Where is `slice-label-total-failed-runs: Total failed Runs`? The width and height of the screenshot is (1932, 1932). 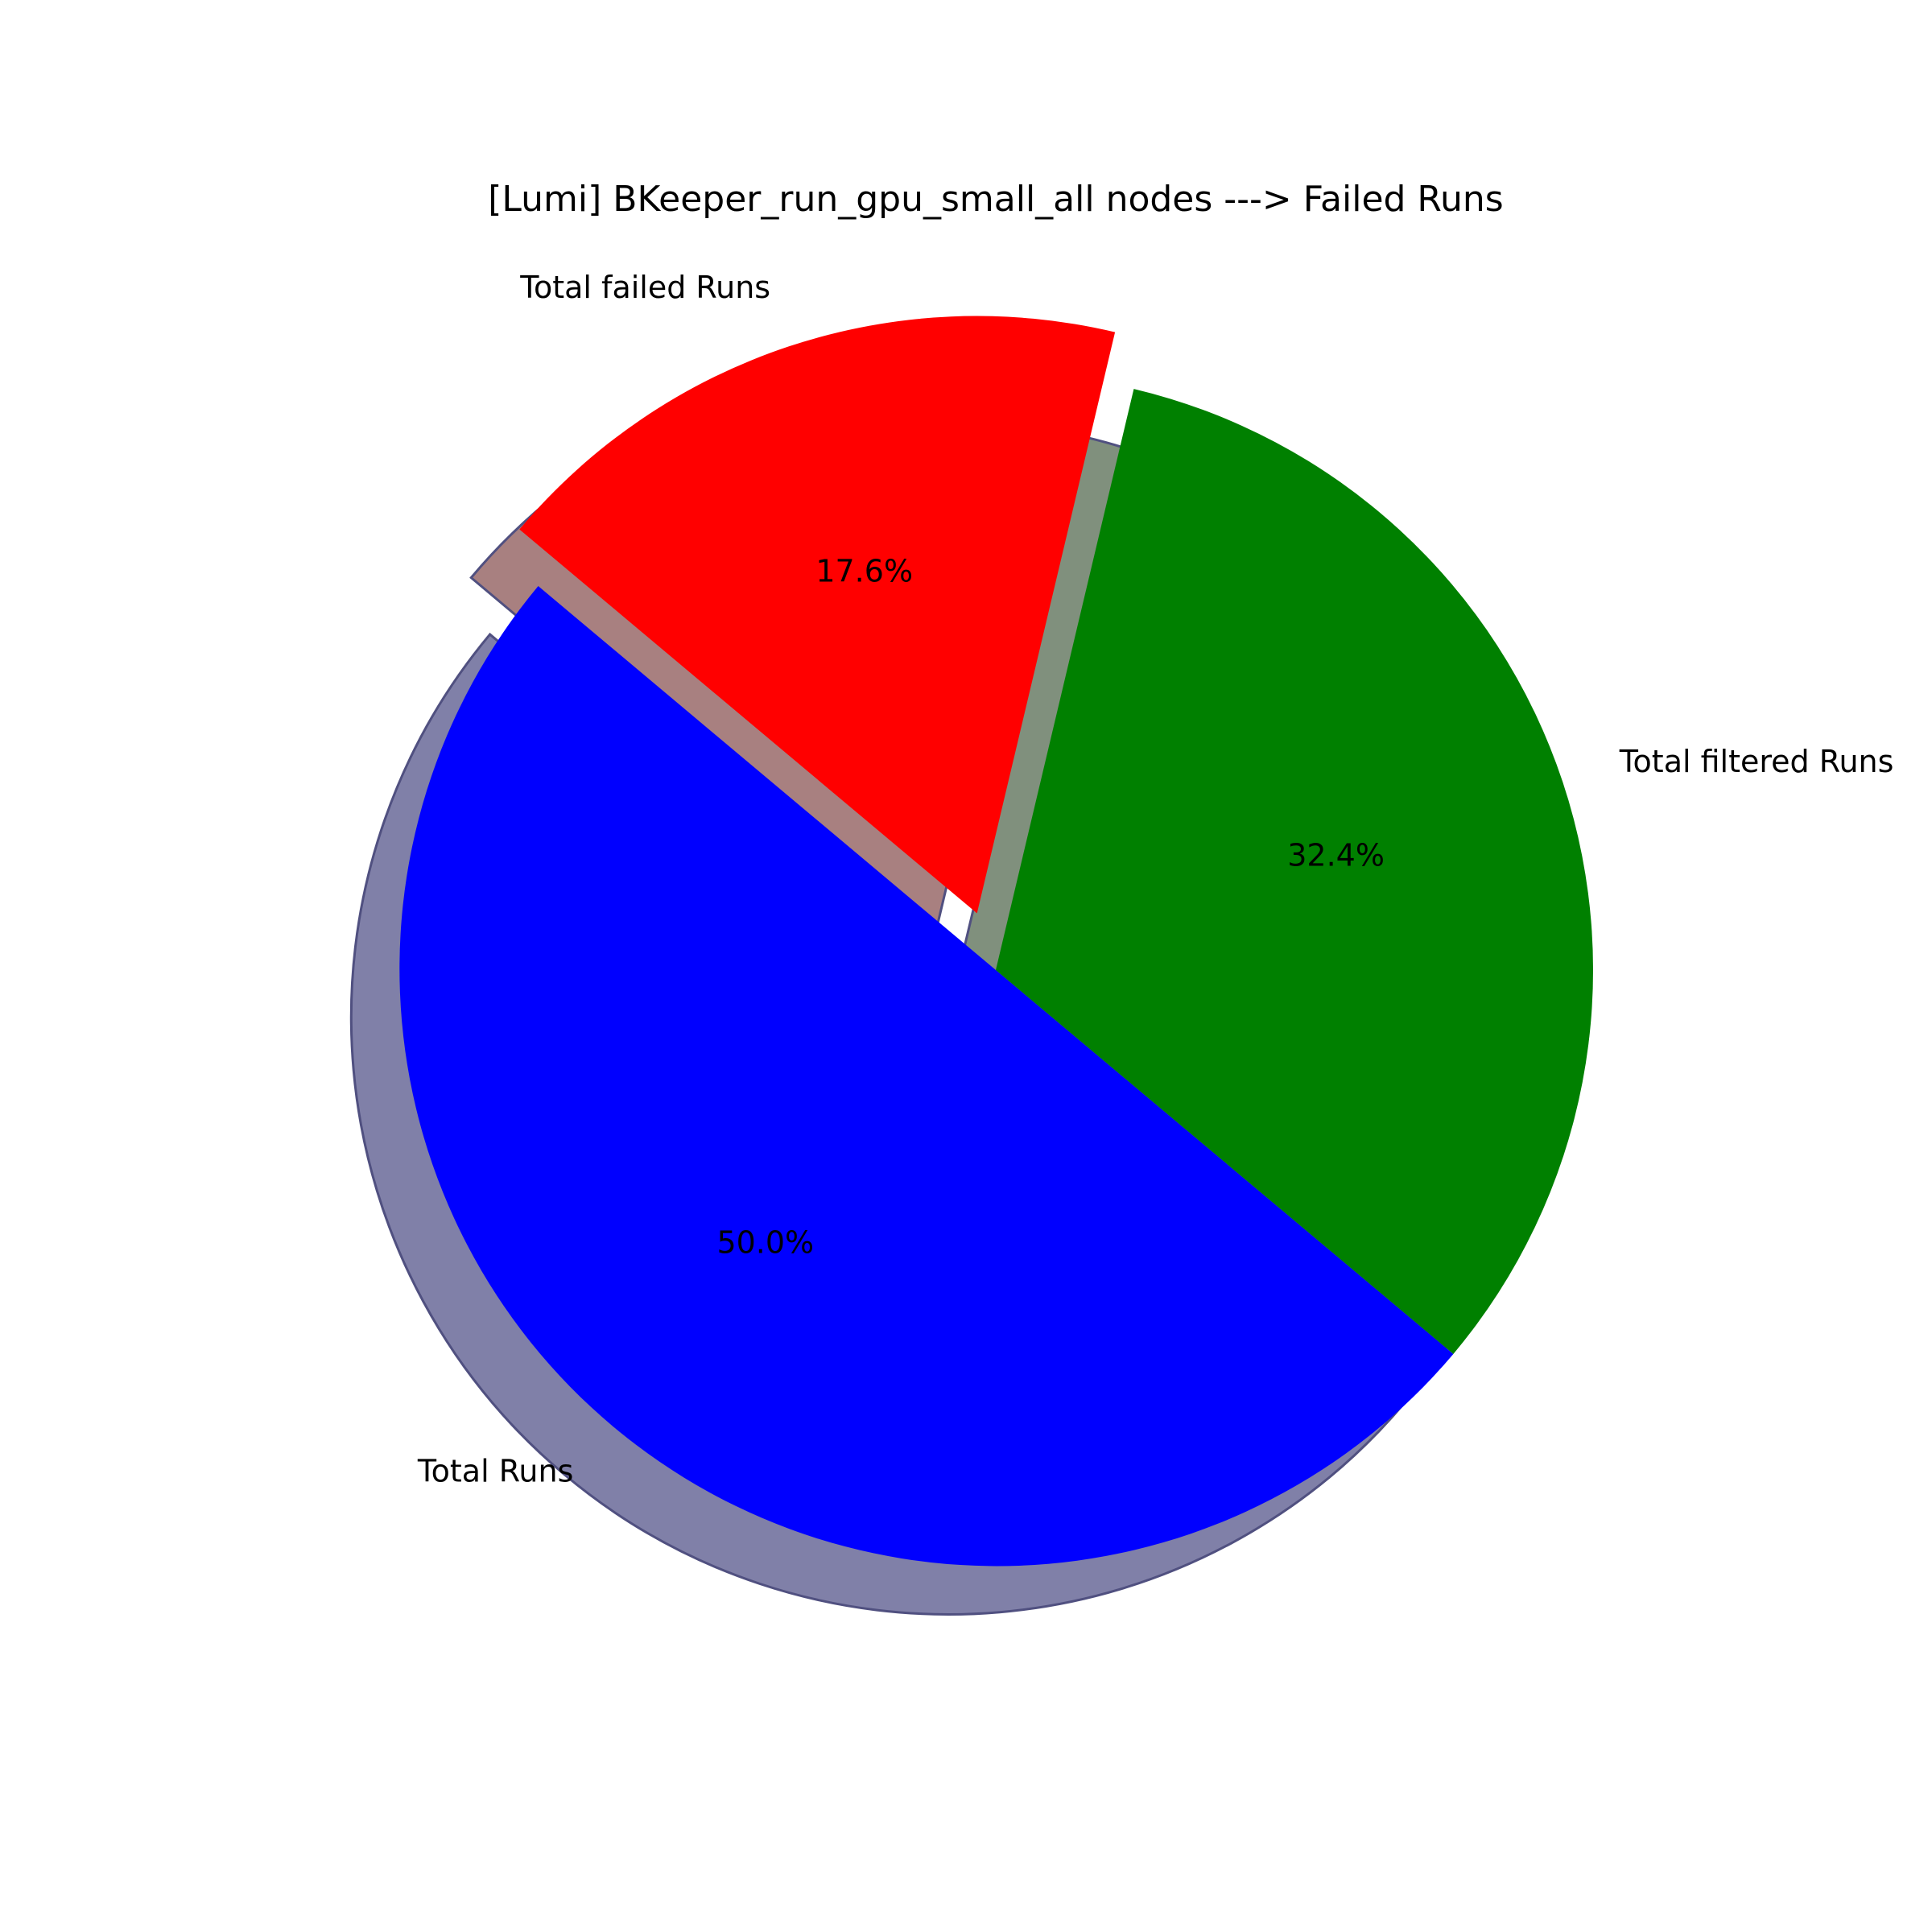 slice-label-total-failed-runs: Total failed Runs is located at coordinates (644, 287).